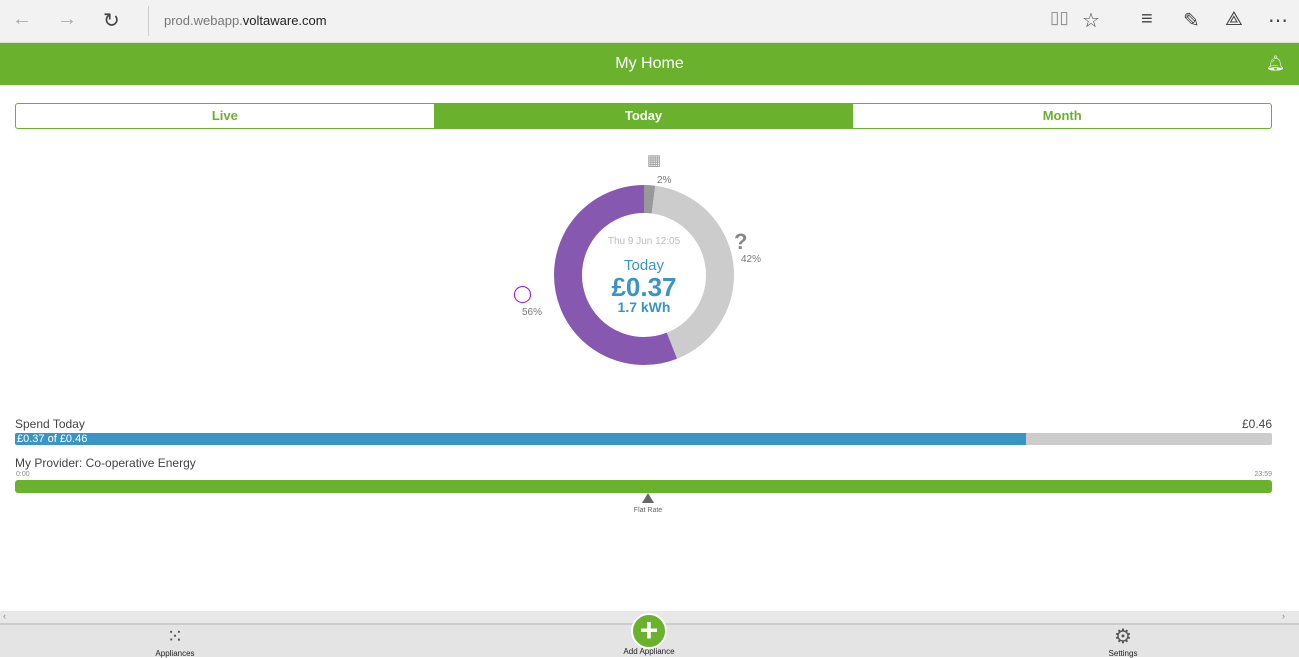 This screenshot has height=658, width=1299. I want to click on refresh-icon: ↻, so click(111, 21).